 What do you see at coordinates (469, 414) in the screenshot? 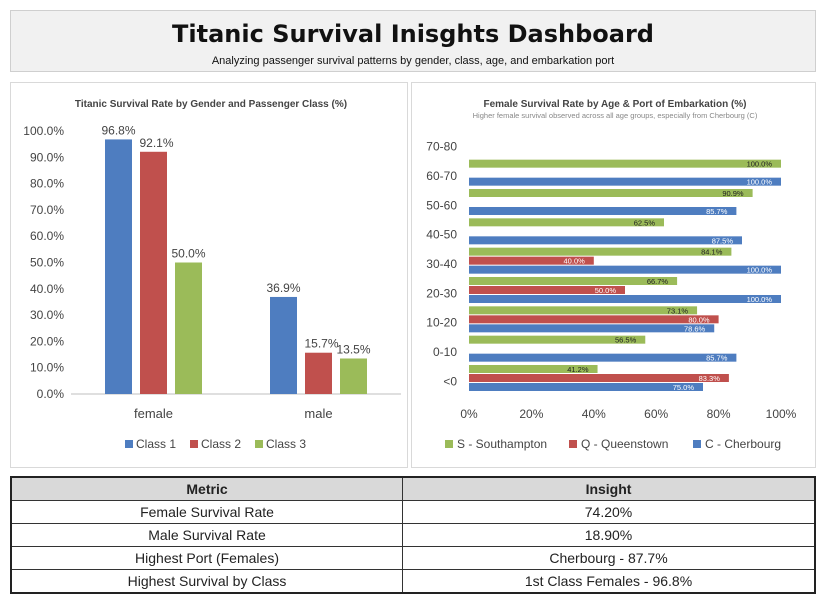
I see `x-tick-label: 0%` at bounding box center [469, 414].